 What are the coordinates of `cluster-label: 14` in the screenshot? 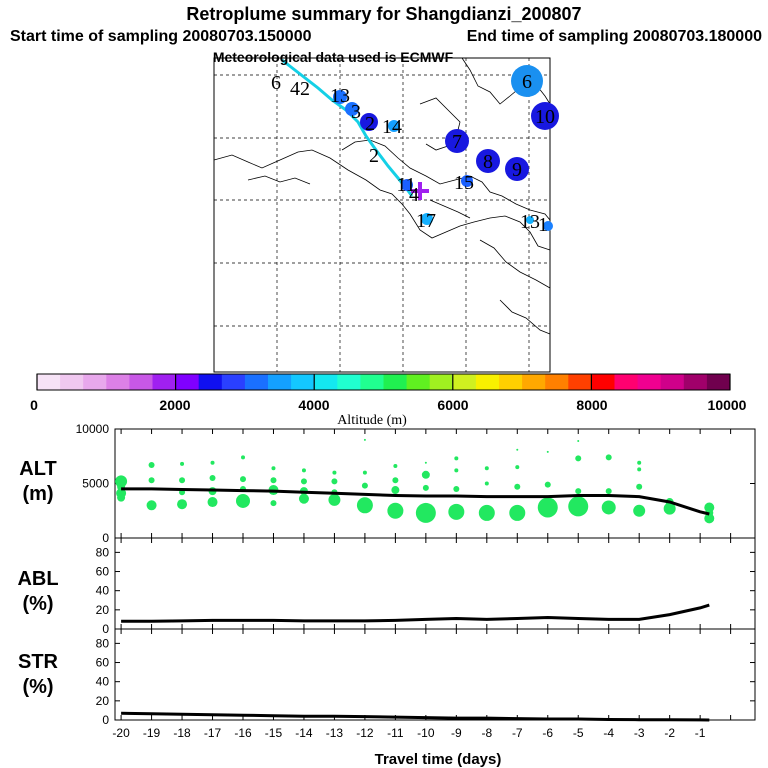 It's located at (392, 127).